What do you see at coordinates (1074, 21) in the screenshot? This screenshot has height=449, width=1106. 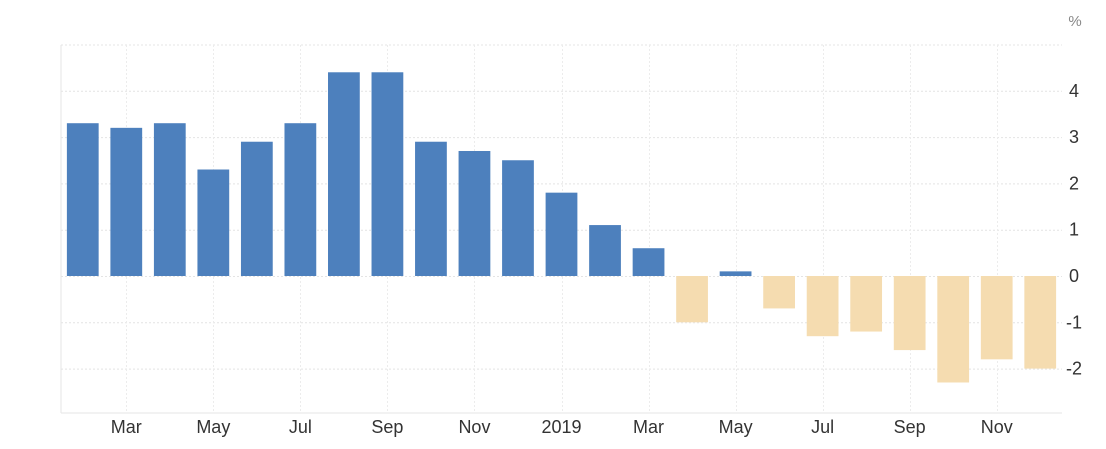 I see `y-unit-label: %` at bounding box center [1074, 21].